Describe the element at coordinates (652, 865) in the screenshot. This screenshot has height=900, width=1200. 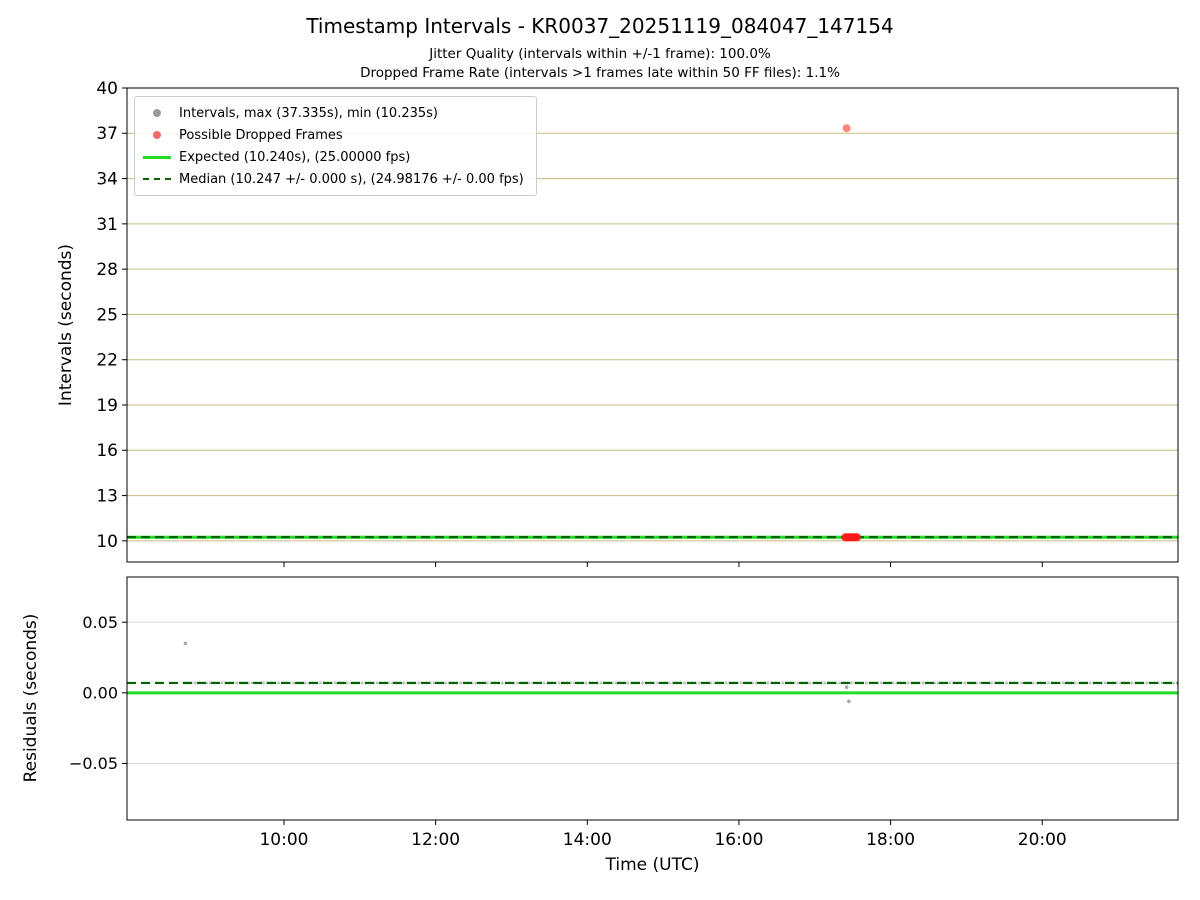
I see `x-axis-label: Time (UTC)` at that location.